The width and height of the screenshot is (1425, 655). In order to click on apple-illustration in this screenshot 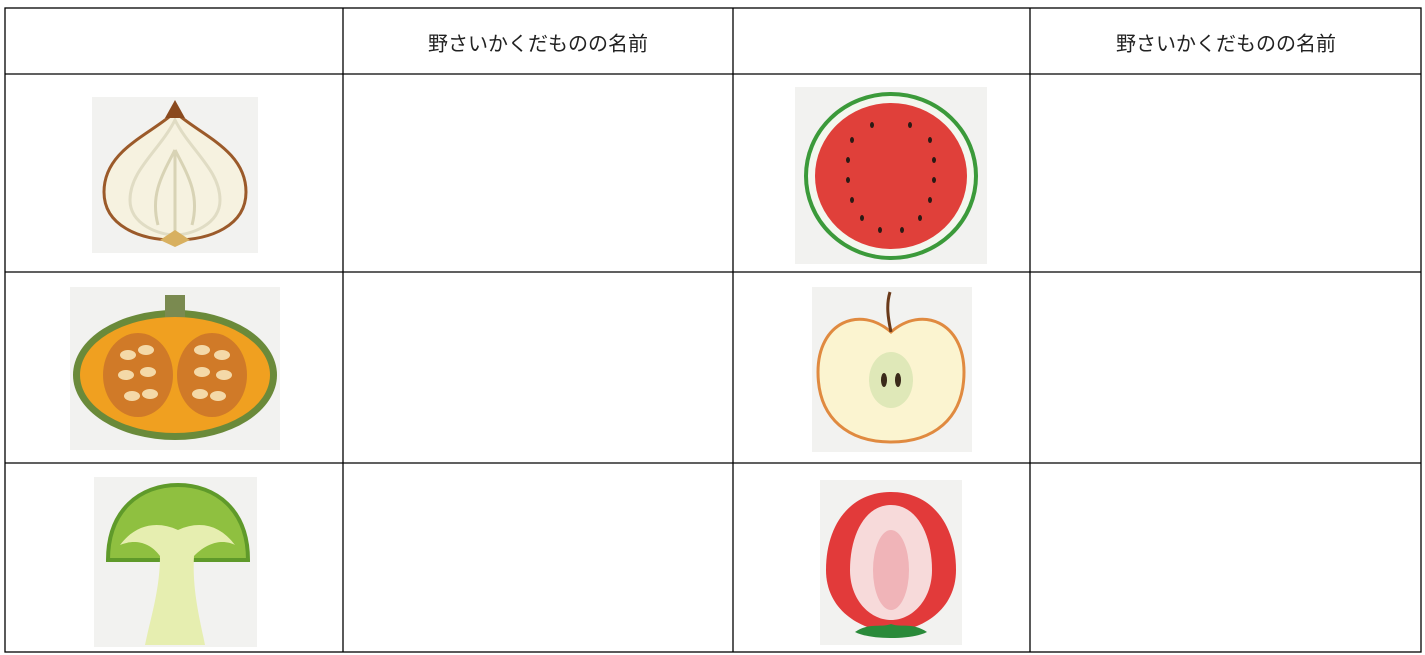, I will do `click(892, 369)`.